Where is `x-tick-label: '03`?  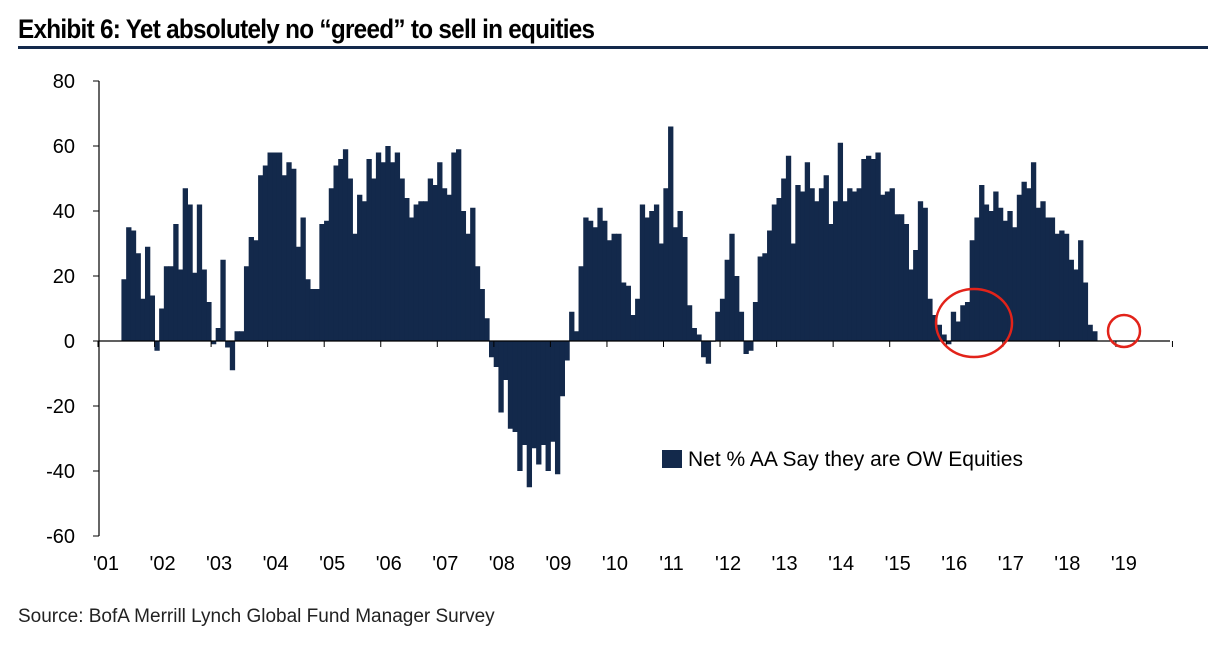 x-tick-label: '03 is located at coordinates (219, 564).